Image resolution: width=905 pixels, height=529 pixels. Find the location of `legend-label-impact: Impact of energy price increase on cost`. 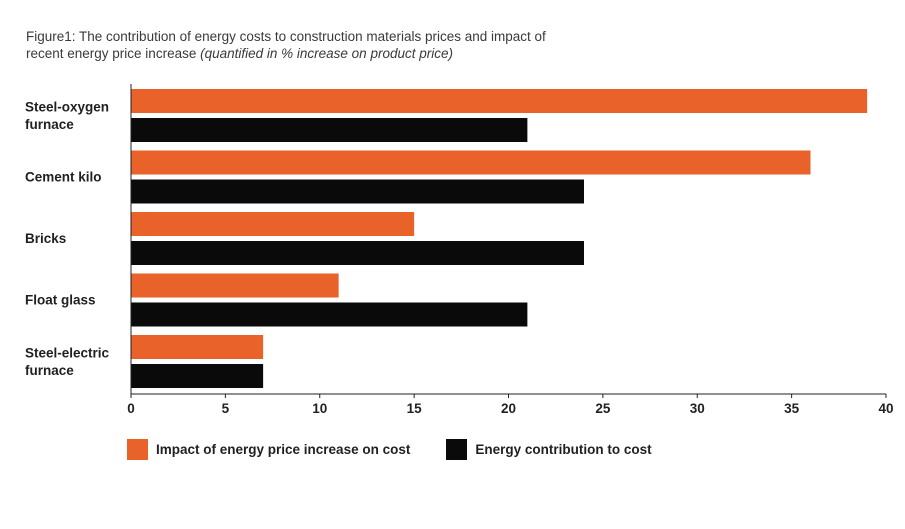

legend-label-impact: Impact of energy price increase on cost is located at coordinates (283, 449).